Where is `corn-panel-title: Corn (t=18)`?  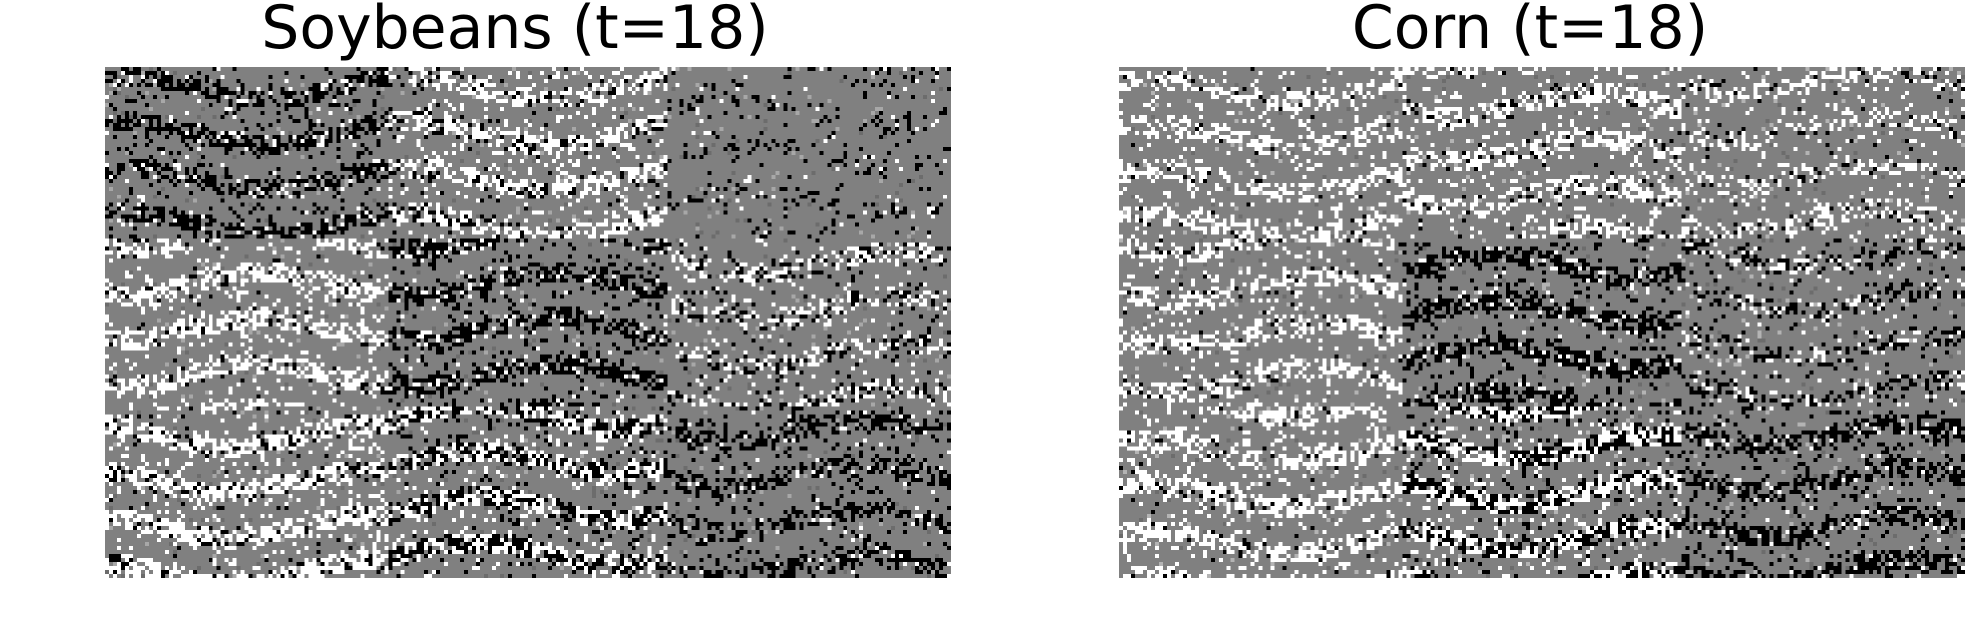 corn-panel-title: Corn (t=18) is located at coordinates (1530, 31).